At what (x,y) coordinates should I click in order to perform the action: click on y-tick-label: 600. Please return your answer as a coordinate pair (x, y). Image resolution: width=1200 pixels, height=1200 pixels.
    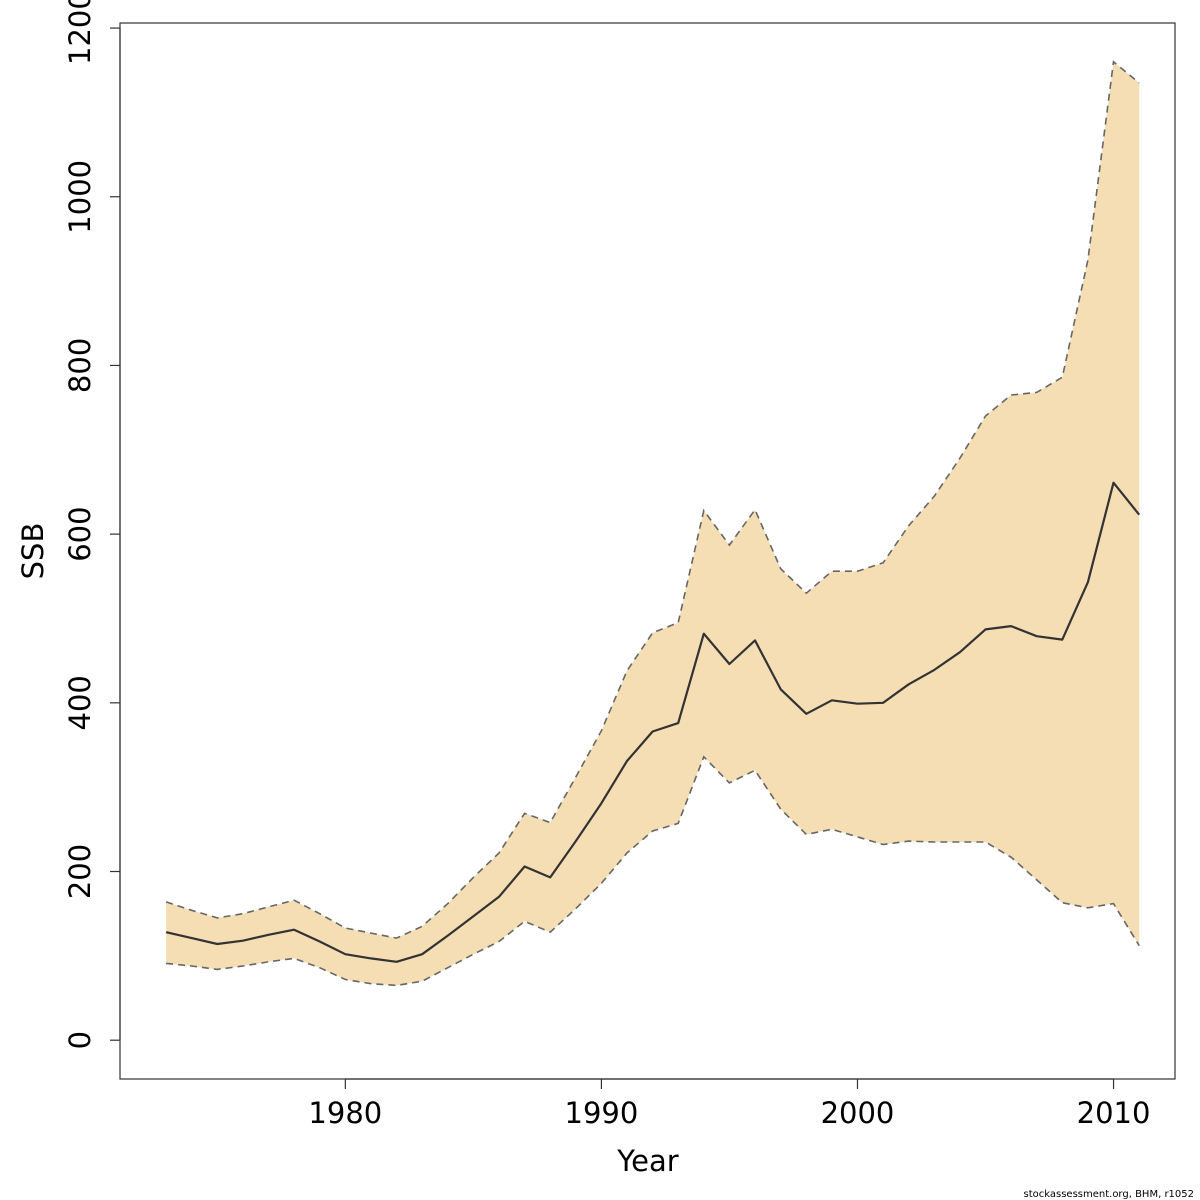
    Looking at the image, I should click on (80, 533).